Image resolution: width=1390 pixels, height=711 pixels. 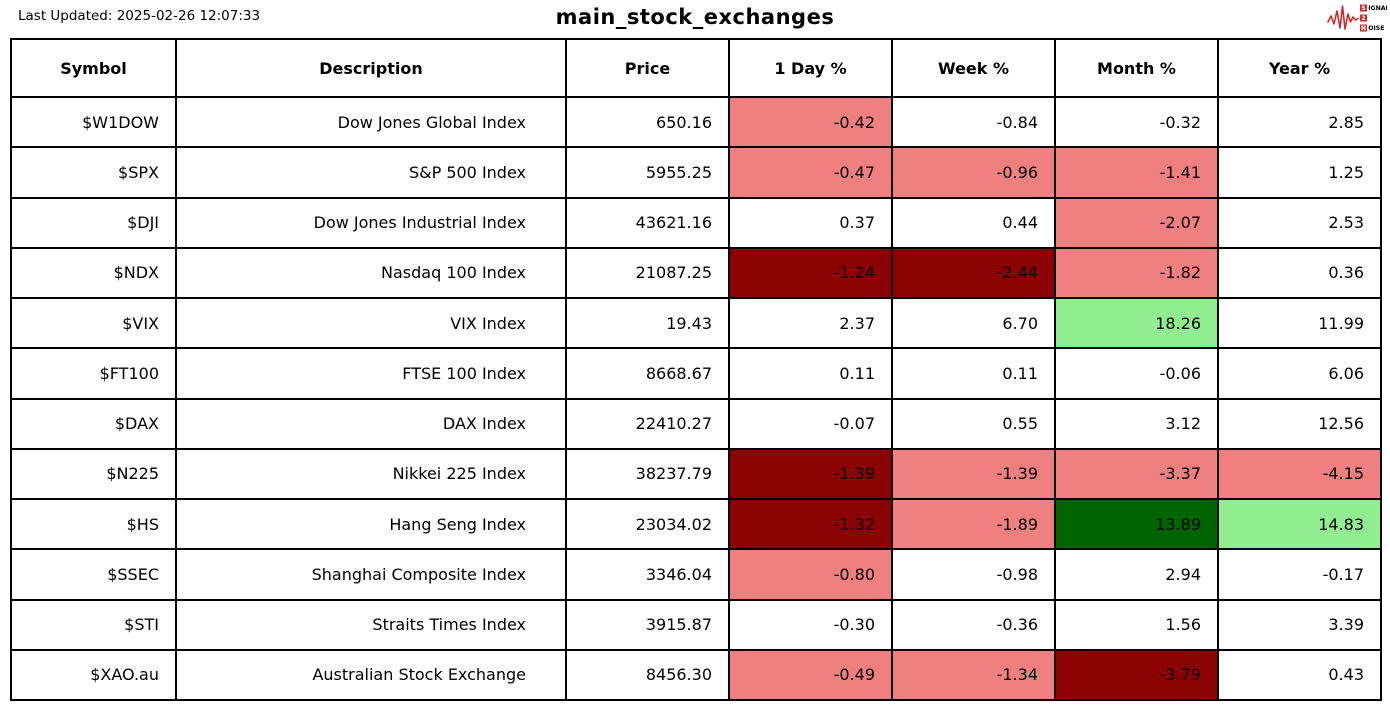 What do you see at coordinates (93, 423) in the screenshot?
I see `symbol-cell: $DAX` at bounding box center [93, 423].